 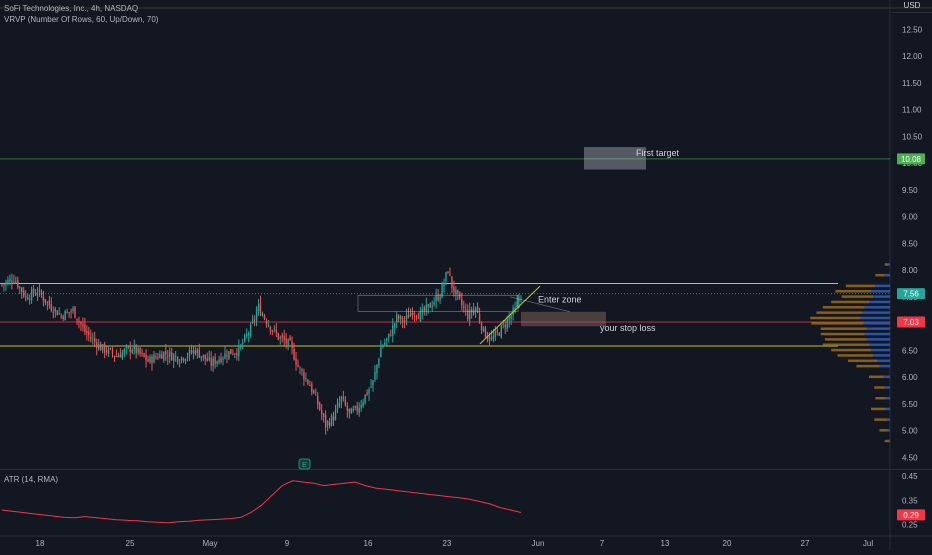 What do you see at coordinates (563, 319) in the screenshot?
I see `stop-loss-box` at bounding box center [563, 319].